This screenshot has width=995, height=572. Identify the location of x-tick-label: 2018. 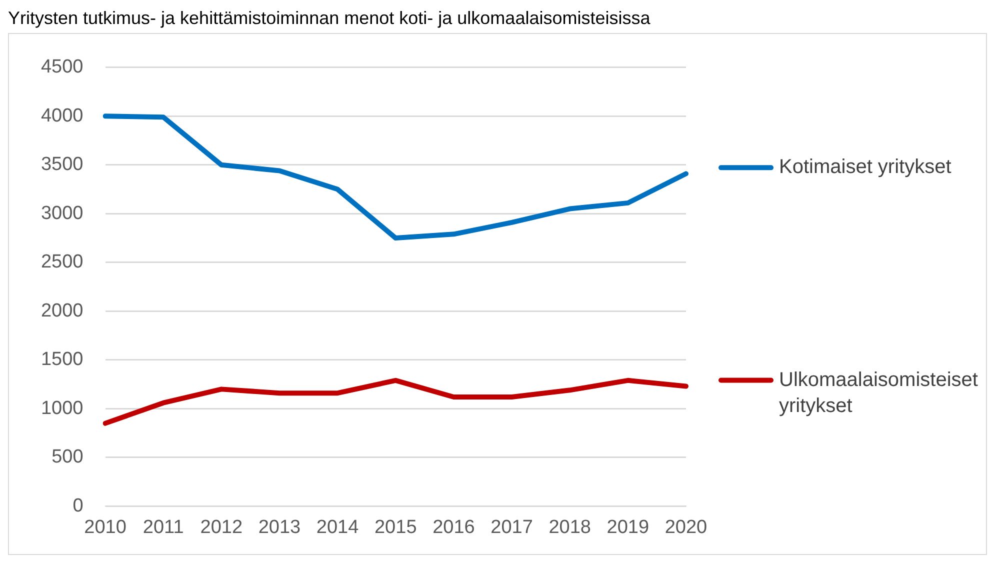
(569, 527).